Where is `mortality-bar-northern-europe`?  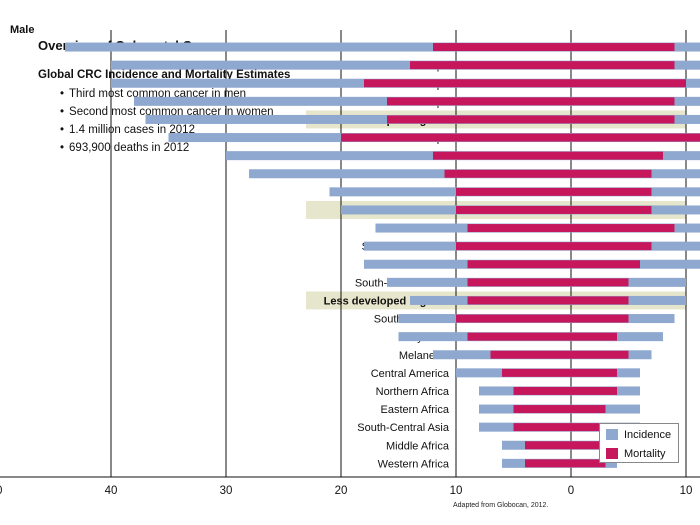 mortality-bar-northern-europe is located at coordinates (531, 101).